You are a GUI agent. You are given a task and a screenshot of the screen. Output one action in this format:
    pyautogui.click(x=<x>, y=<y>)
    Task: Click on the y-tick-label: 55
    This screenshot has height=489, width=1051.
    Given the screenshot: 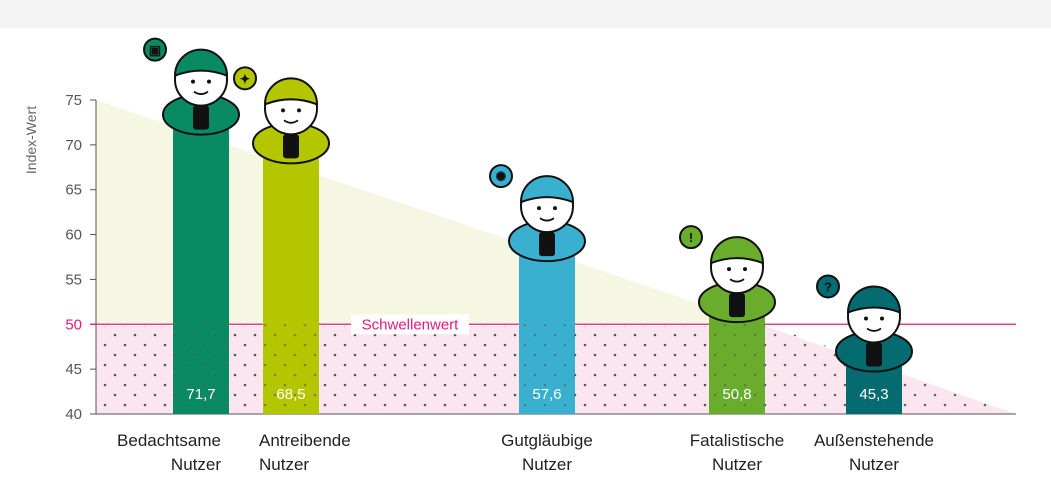 What is the action you would take?
    pyautogui.click(x=73, y=279)
    